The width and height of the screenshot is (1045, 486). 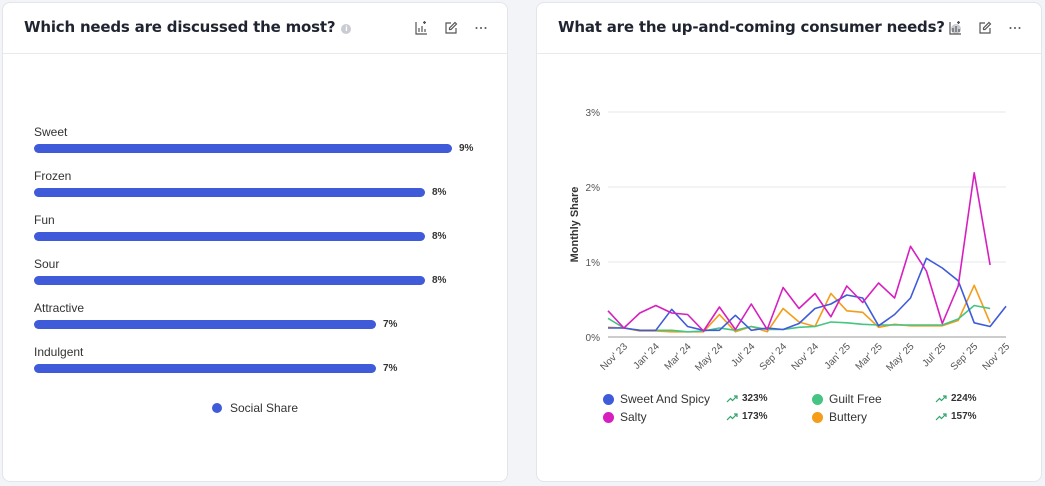 What do you see at coordinates (633, 417) in the screenshot?
I see `legend-label: Salty` at bounding box center [633, 417].